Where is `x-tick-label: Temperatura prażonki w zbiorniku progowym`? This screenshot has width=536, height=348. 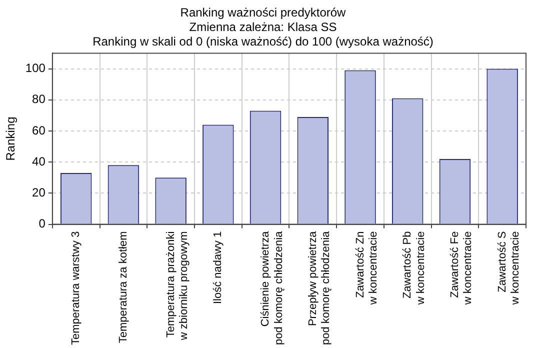 x-tick-label: Temperatura prażonki w zbiorniku progowym is located at coordinates (177, 286).